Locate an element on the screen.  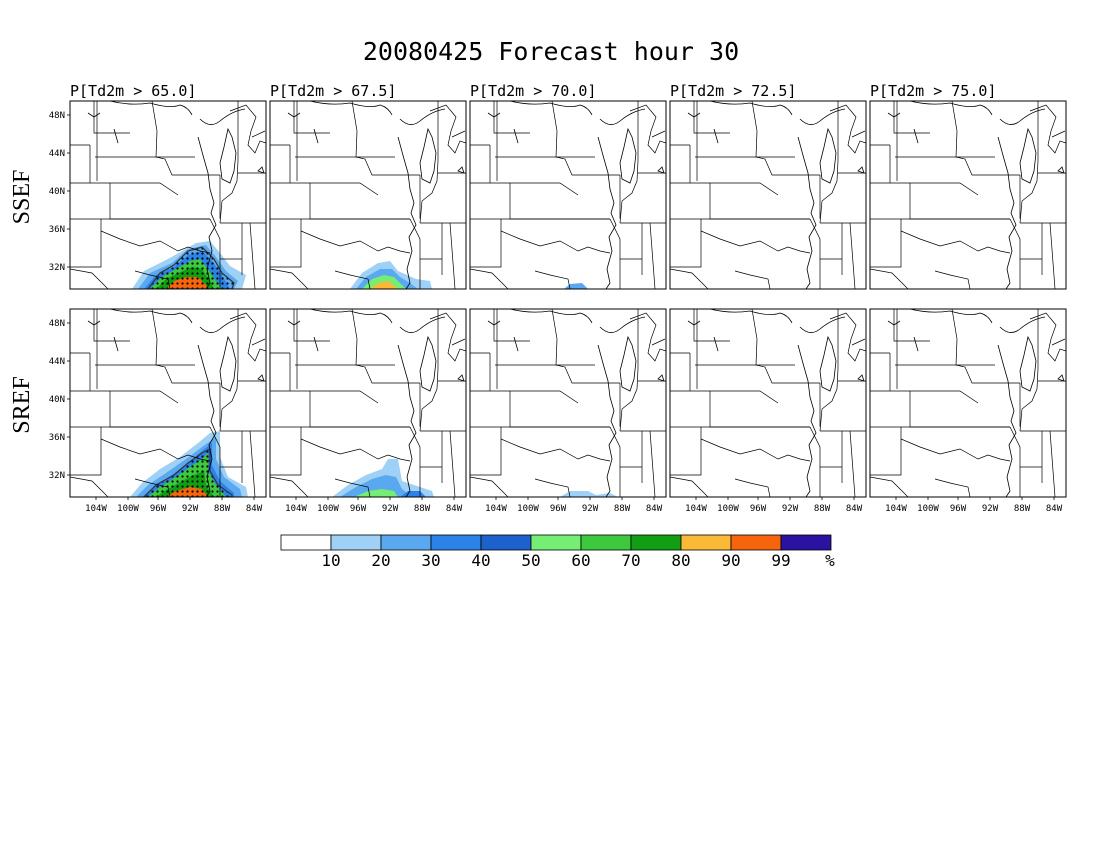
panel-title-2: P[Td2m > 70.0] is located at coordinates (533, 91).